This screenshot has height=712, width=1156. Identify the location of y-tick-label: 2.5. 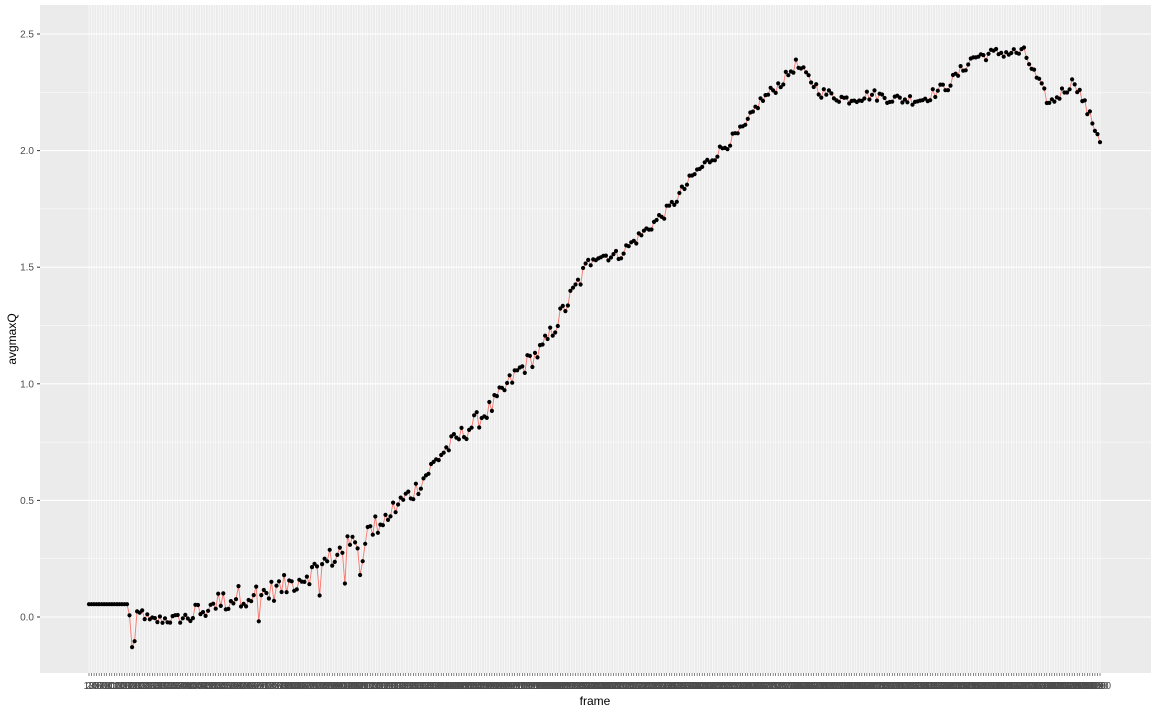
(27, 35).